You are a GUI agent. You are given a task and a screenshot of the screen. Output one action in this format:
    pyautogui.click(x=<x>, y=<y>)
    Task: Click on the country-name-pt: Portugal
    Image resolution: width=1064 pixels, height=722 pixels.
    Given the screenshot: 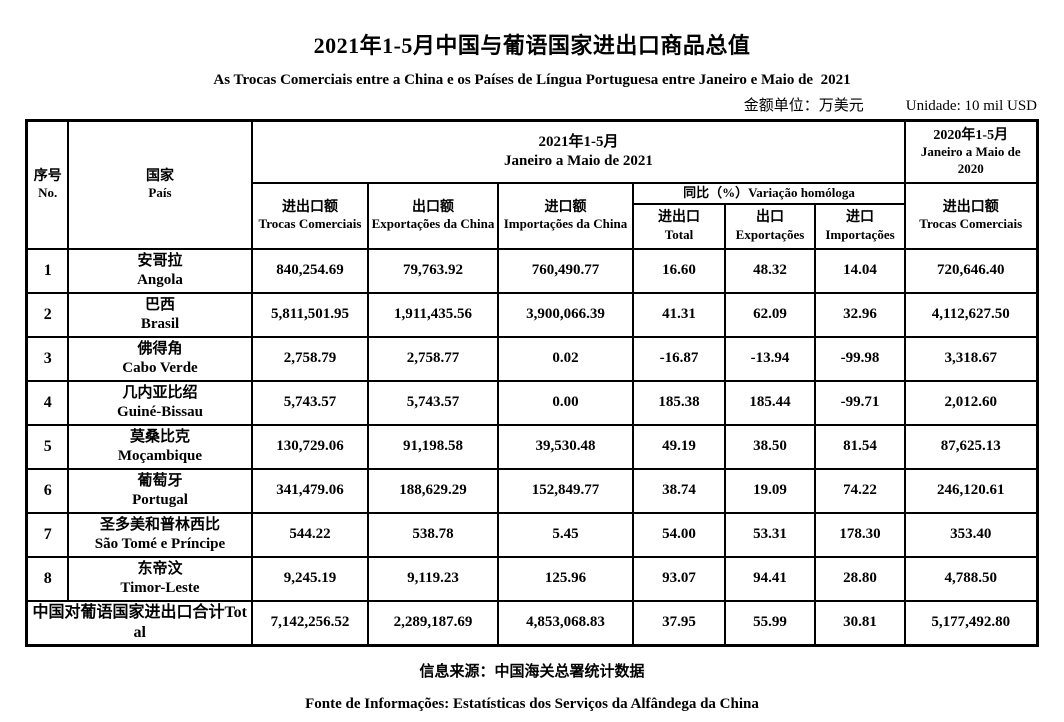 What is the action you would take?
    pyautogui.click(x=160, y=499)
    